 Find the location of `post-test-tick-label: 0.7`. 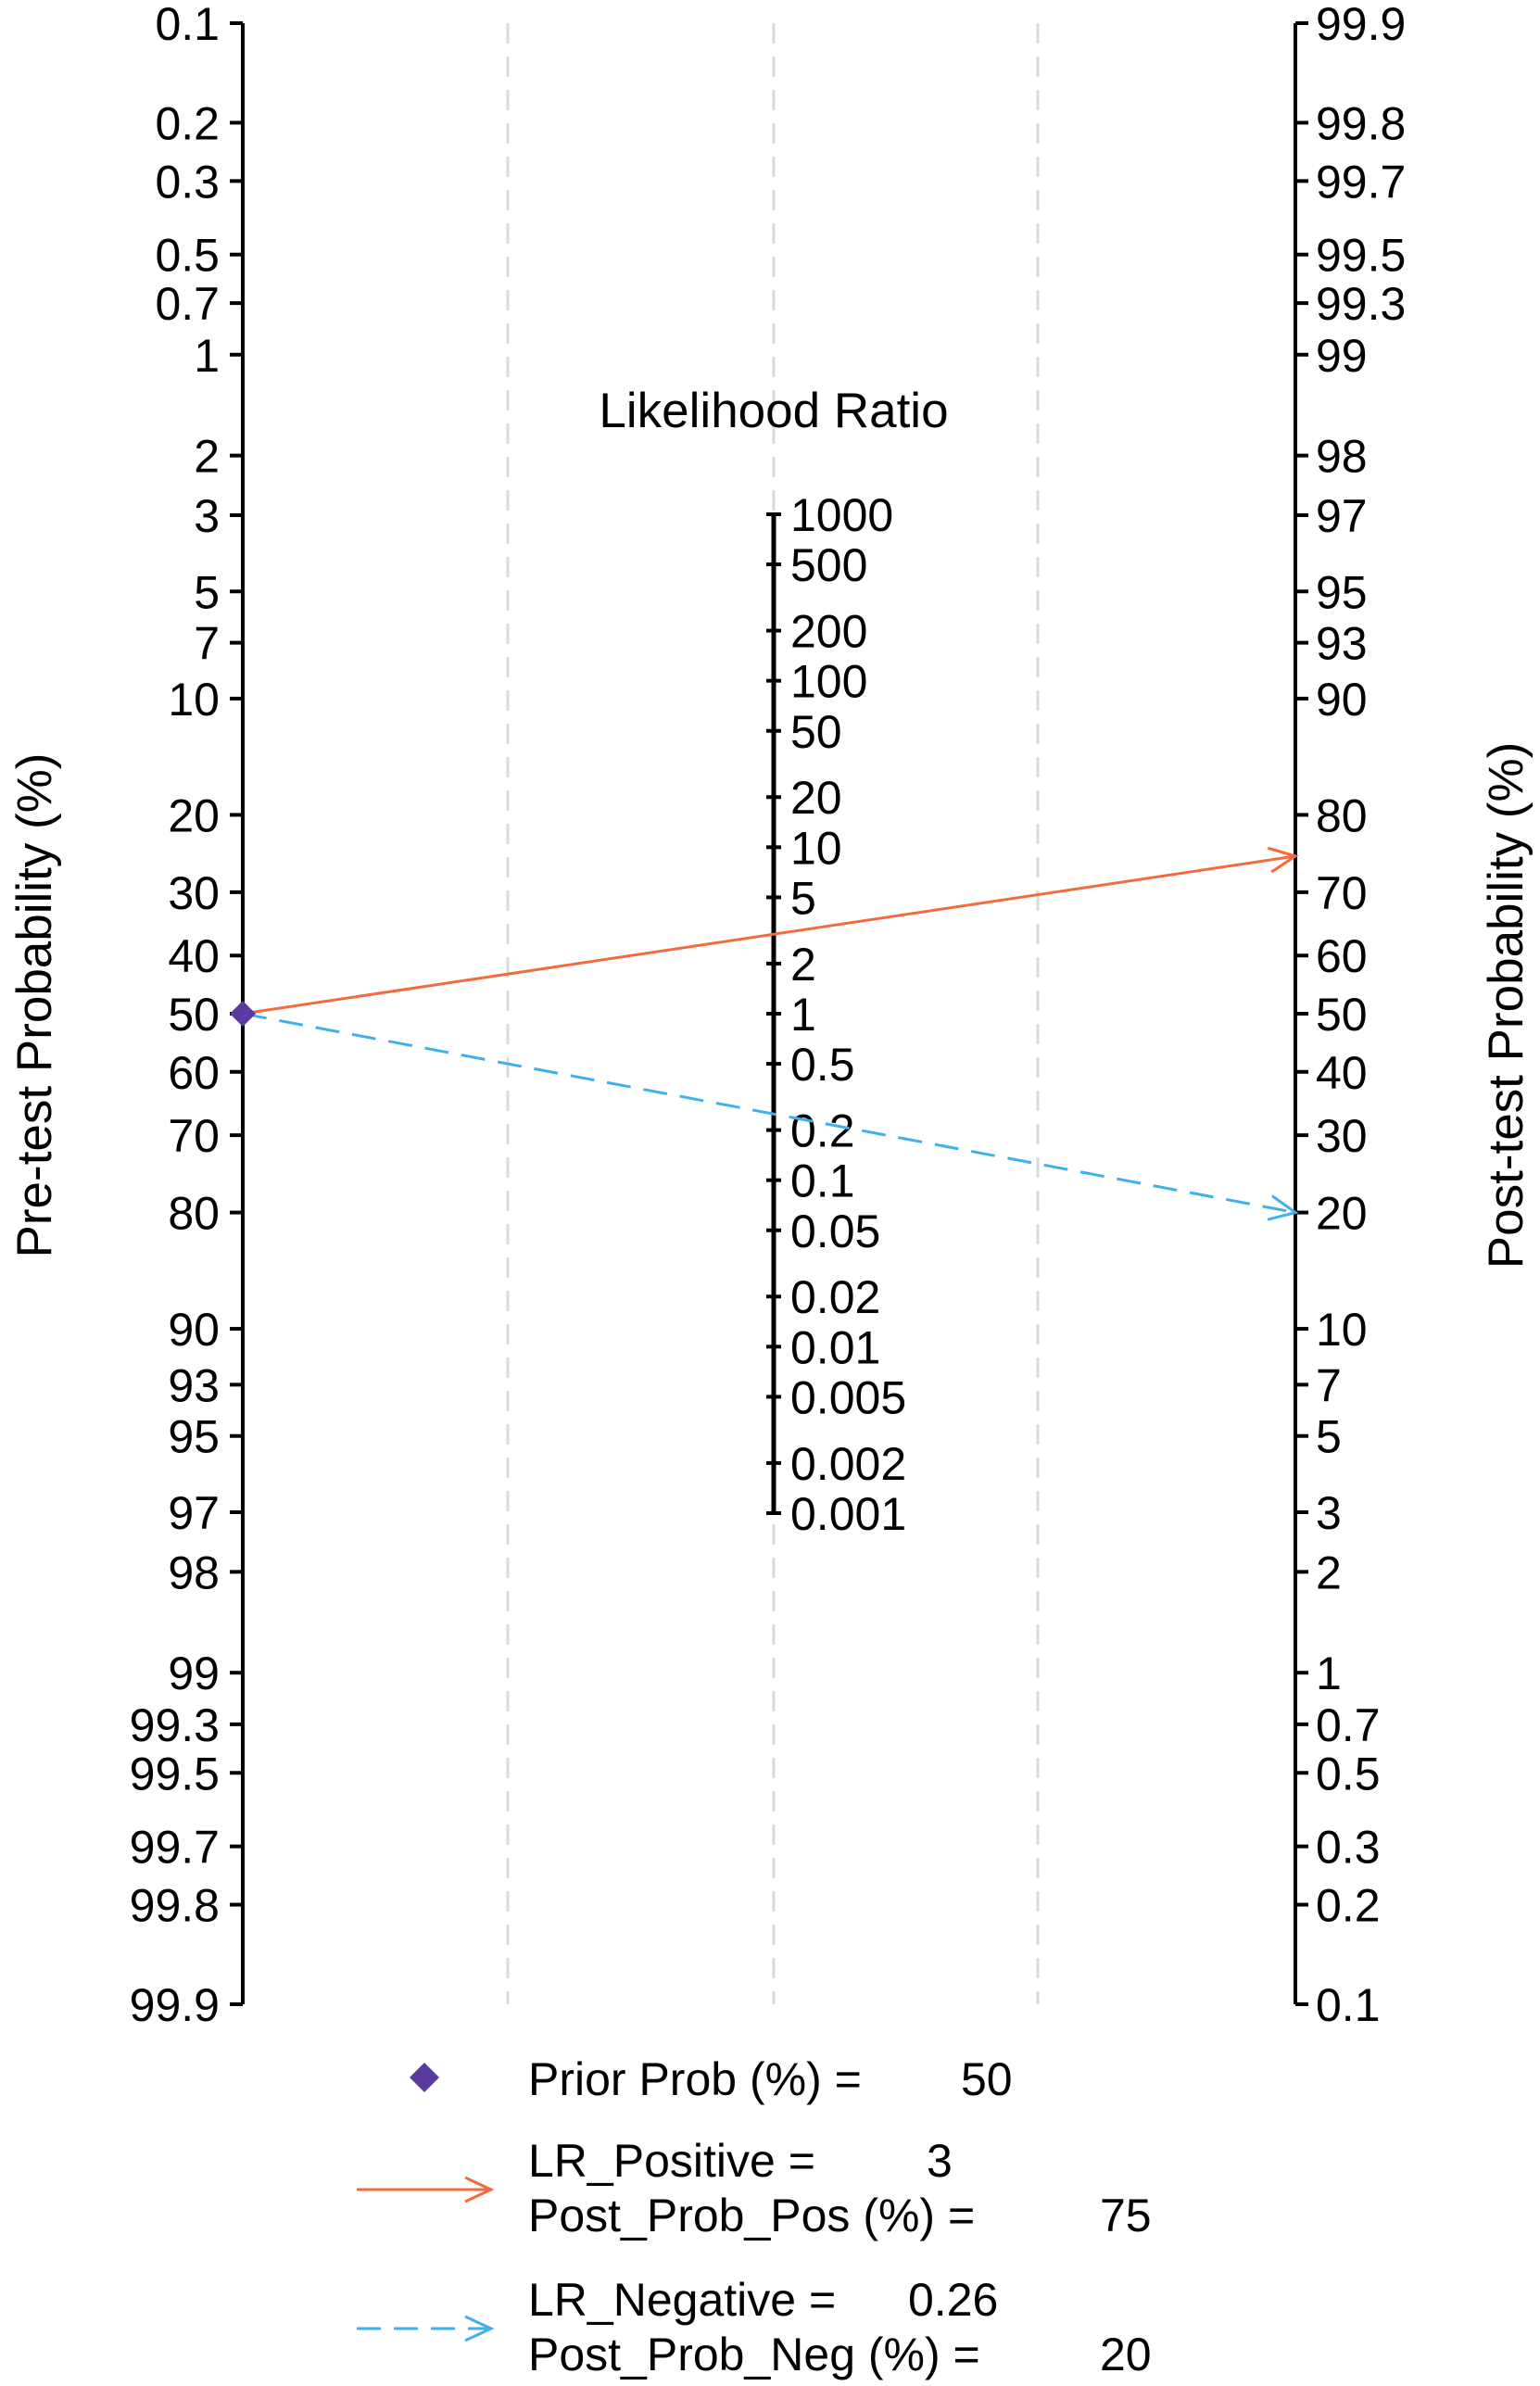

post-test-tick-label: 0.7 is located at coordinates (1348, 1725).